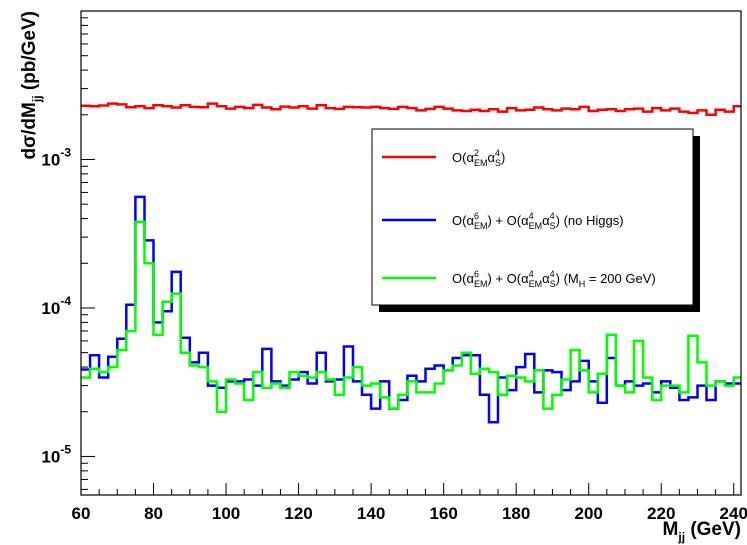  I want to click on x-tick-label: 140, so click(371, 513).